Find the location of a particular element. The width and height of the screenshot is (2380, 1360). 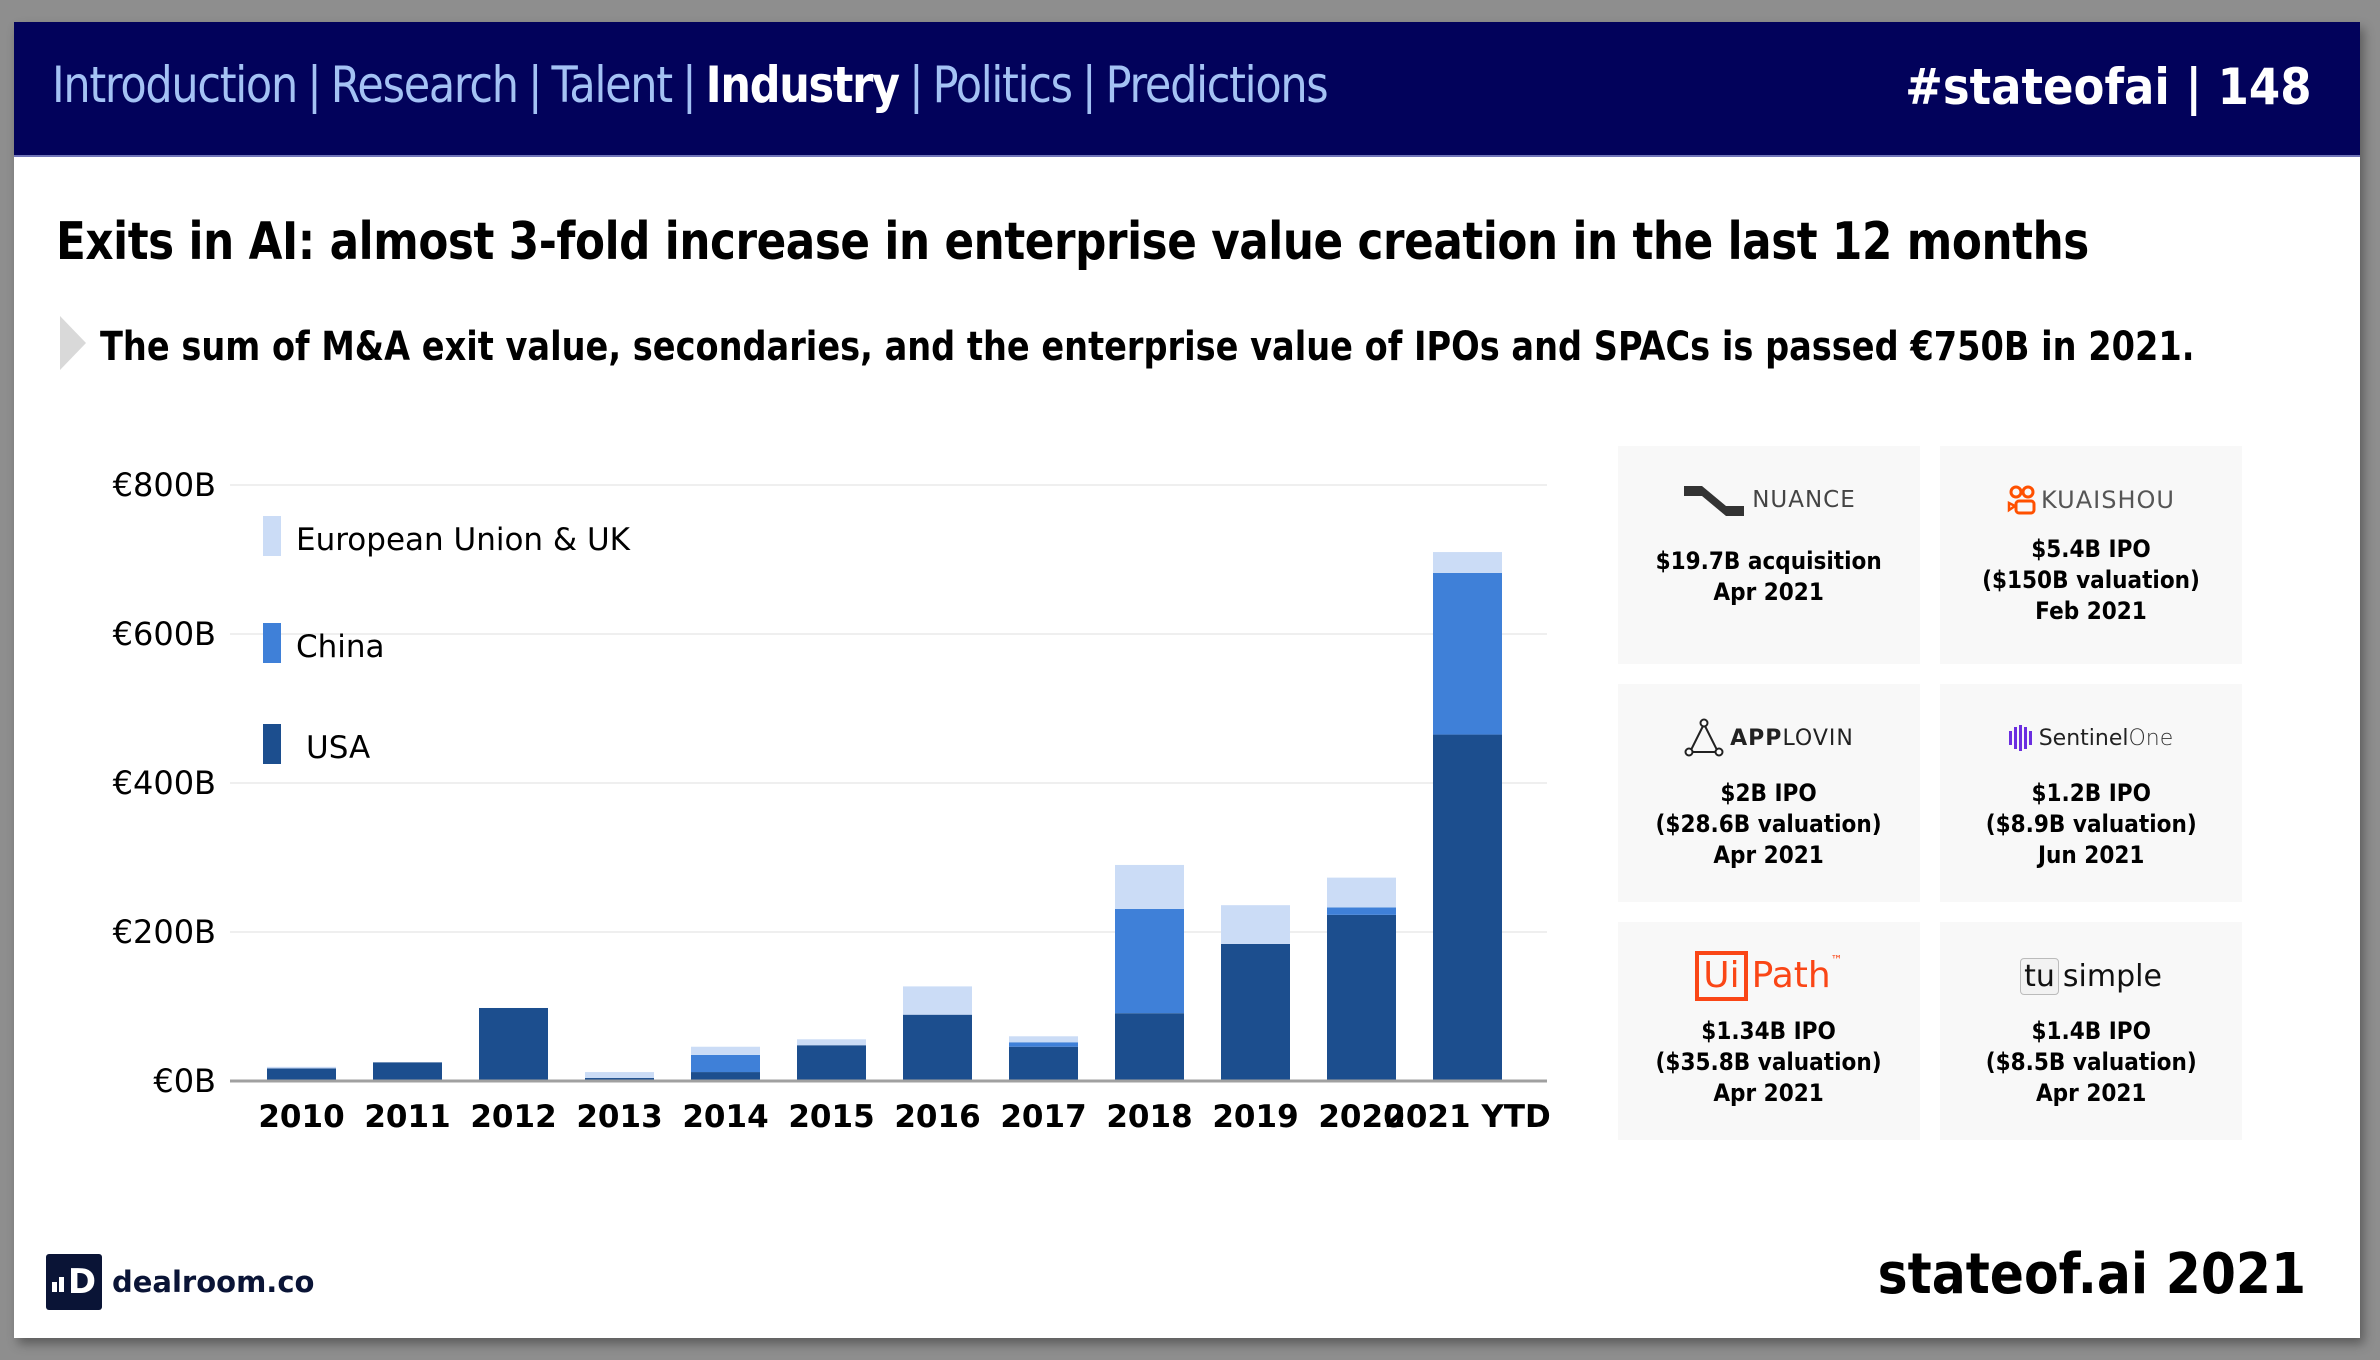

page-tag: #stateofai | 148 is located at coordinates (2108, 87).